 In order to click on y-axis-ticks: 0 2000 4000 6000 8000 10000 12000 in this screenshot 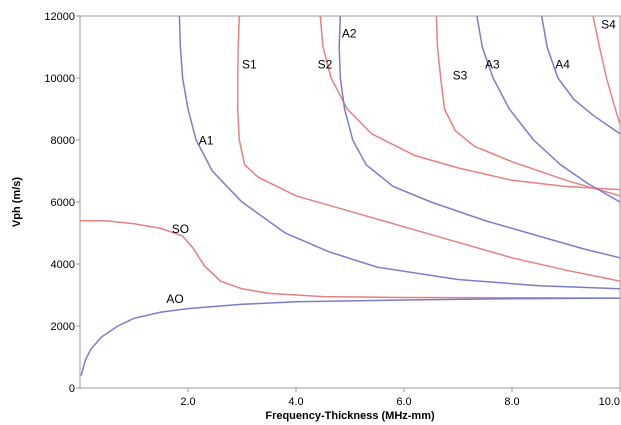, I will do `click(62, 203)`.